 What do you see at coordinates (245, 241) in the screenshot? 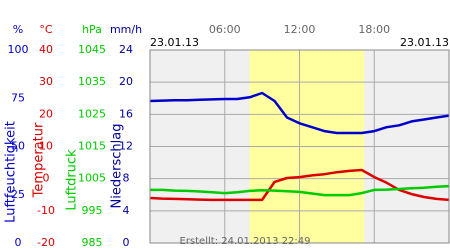
I see `footer: Erstellt: 24.01.2013 22:49` at bounding box center [245, 241].